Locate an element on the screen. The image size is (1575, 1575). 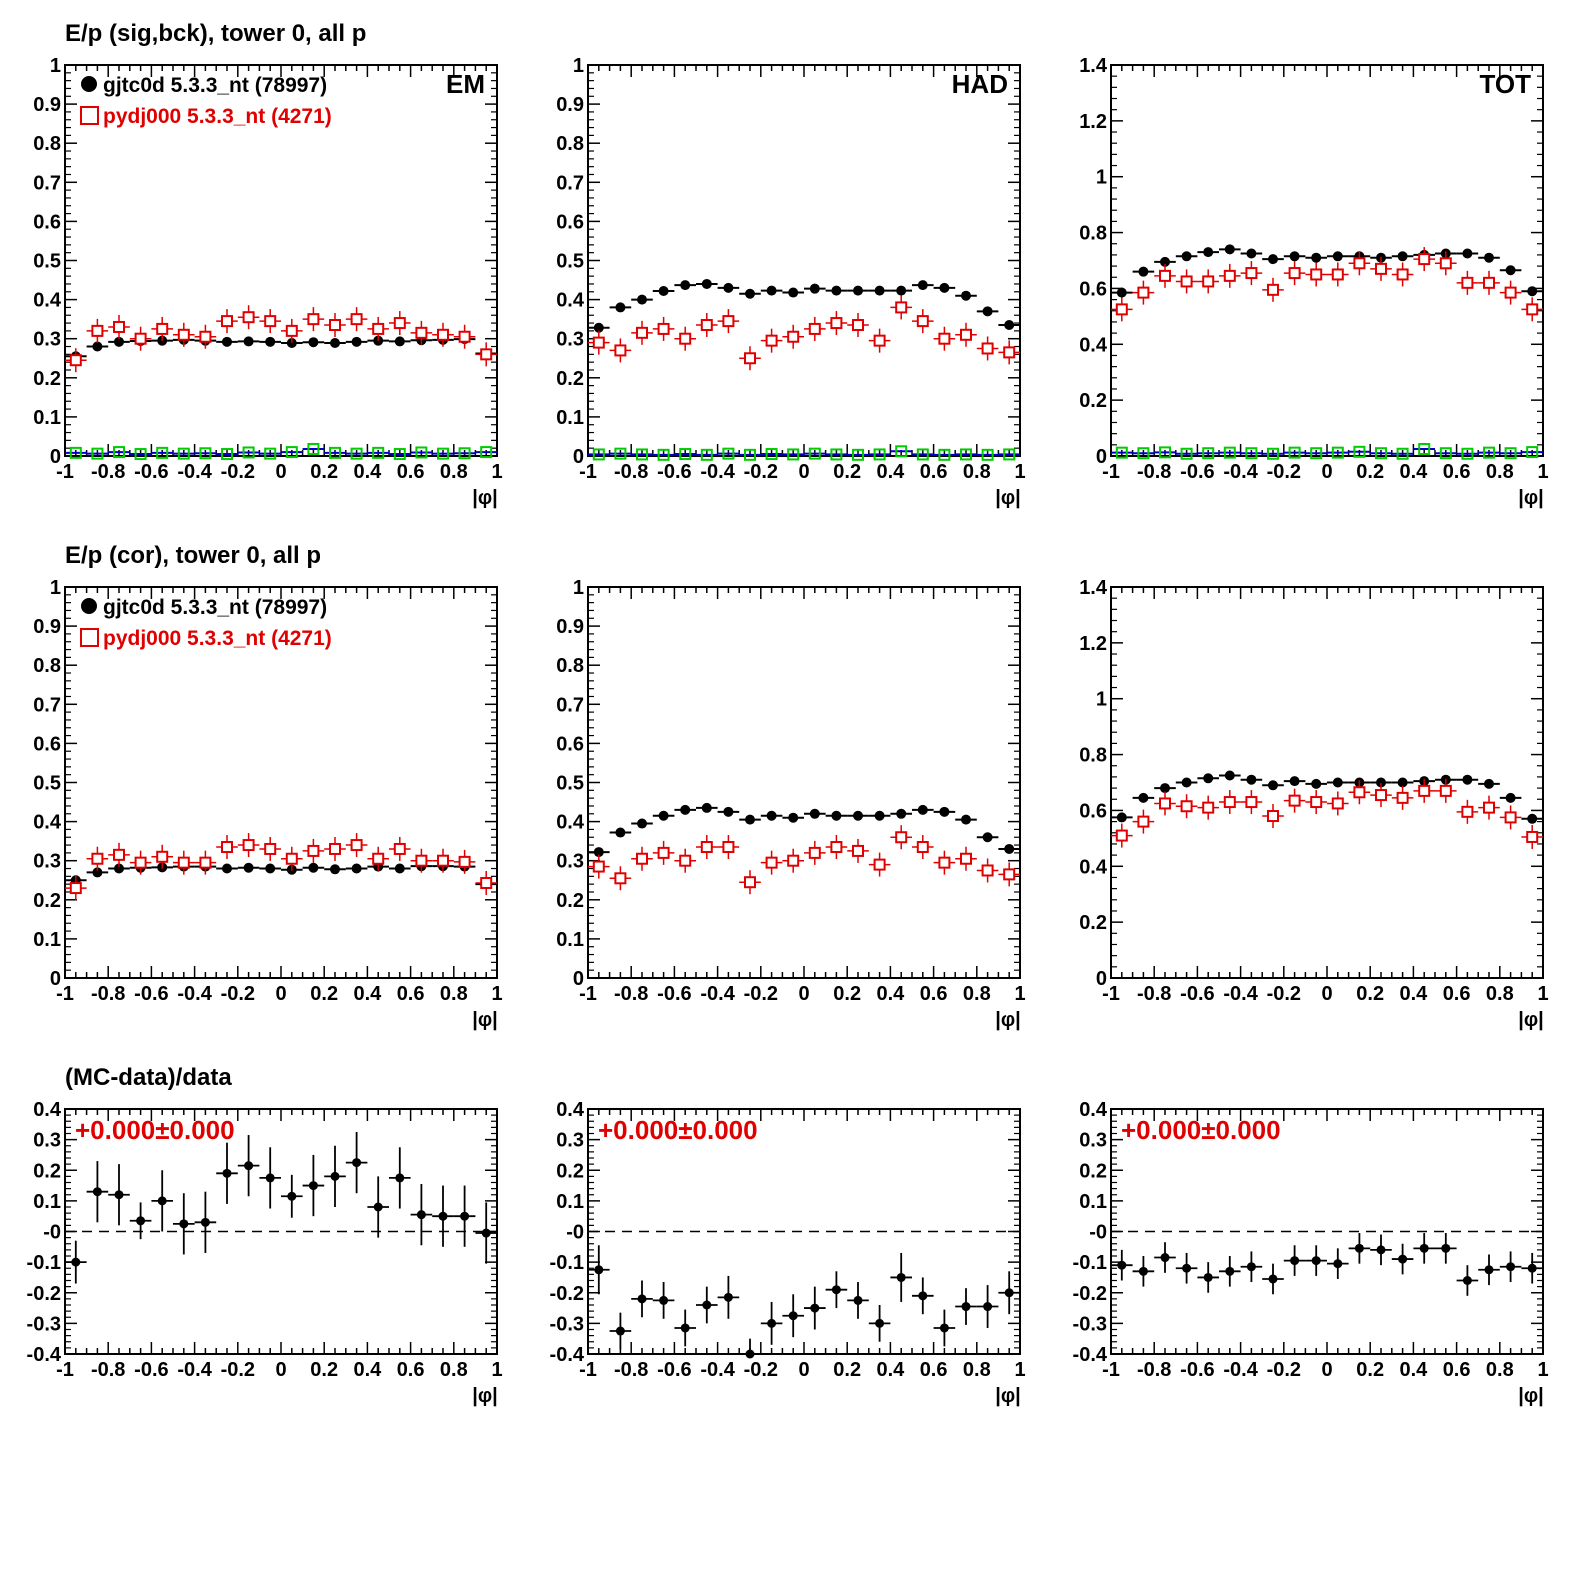
x-tick-label: -0.4 is located at coordinates (194, 994).